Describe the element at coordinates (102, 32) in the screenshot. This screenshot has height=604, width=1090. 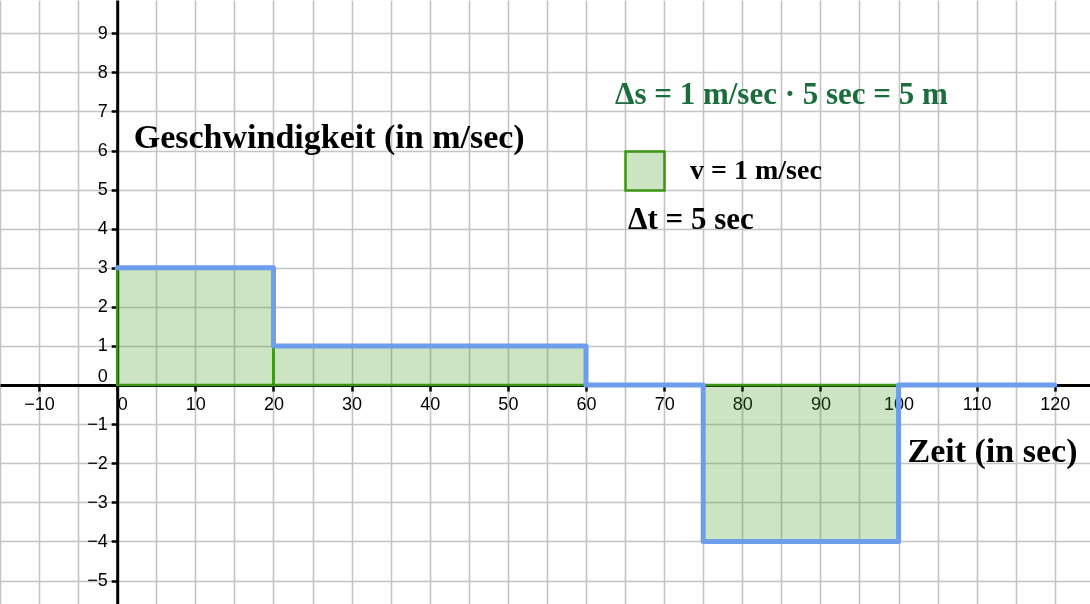
I see `y-tick-label: 9` at that location.